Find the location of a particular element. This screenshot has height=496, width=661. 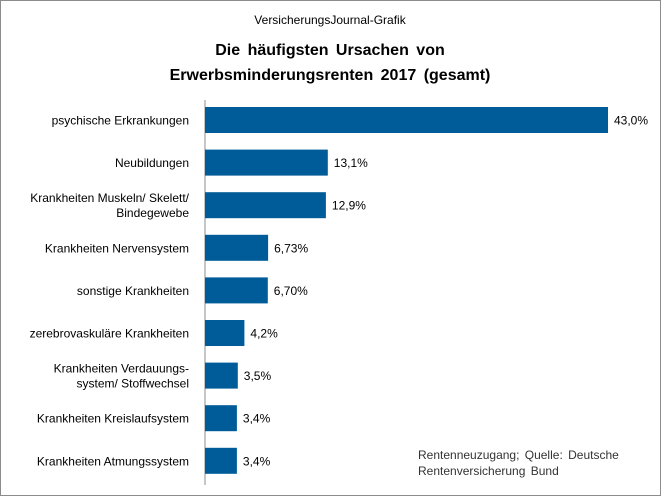

category-label-6-line-1: system/ Stoffwechsel is located at coordinates (133, 384).